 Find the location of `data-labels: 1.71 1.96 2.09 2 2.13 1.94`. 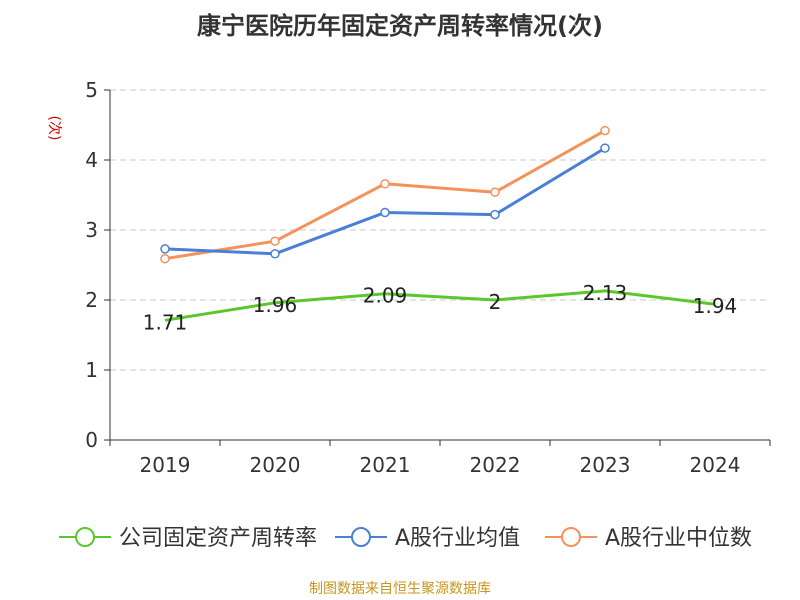

data-labels: 1.71 1.96 2.09 2 2.13 1.94 is located at coordinates (440, 307).